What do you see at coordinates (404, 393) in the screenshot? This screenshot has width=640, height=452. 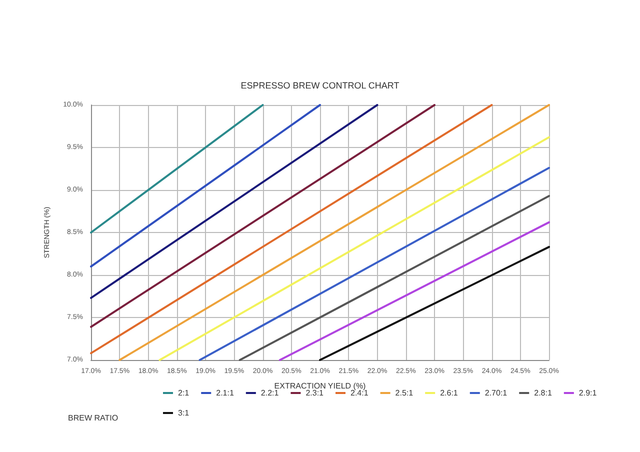 I see `legend-label: 2.5:1` at bounding box center [404, 393].